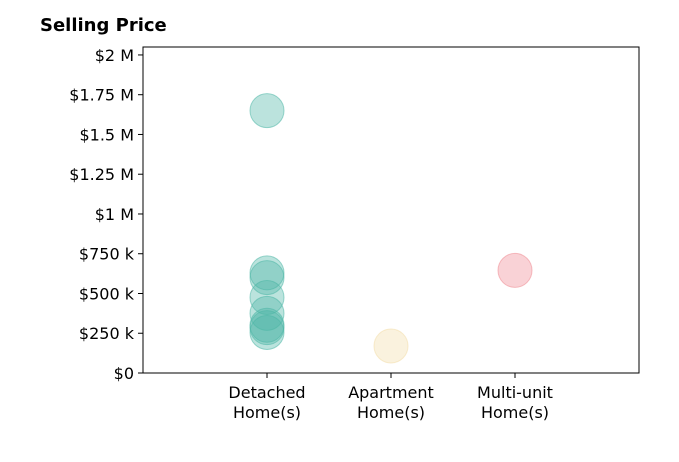  Describe the element at coordinates (106, 134) in the screenshot. I see `y-tick-label: $1.5 M` at that location.